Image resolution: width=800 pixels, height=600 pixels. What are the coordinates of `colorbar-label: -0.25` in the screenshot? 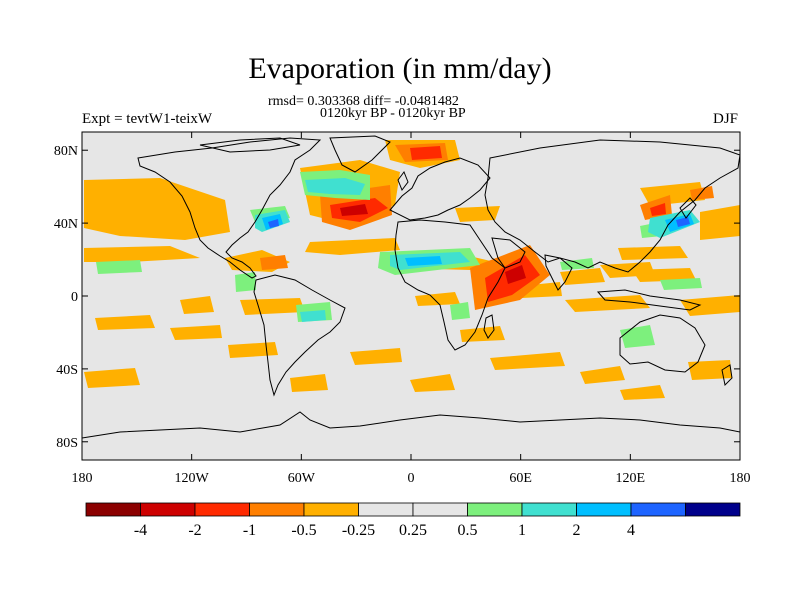 It's located at (358, 530).